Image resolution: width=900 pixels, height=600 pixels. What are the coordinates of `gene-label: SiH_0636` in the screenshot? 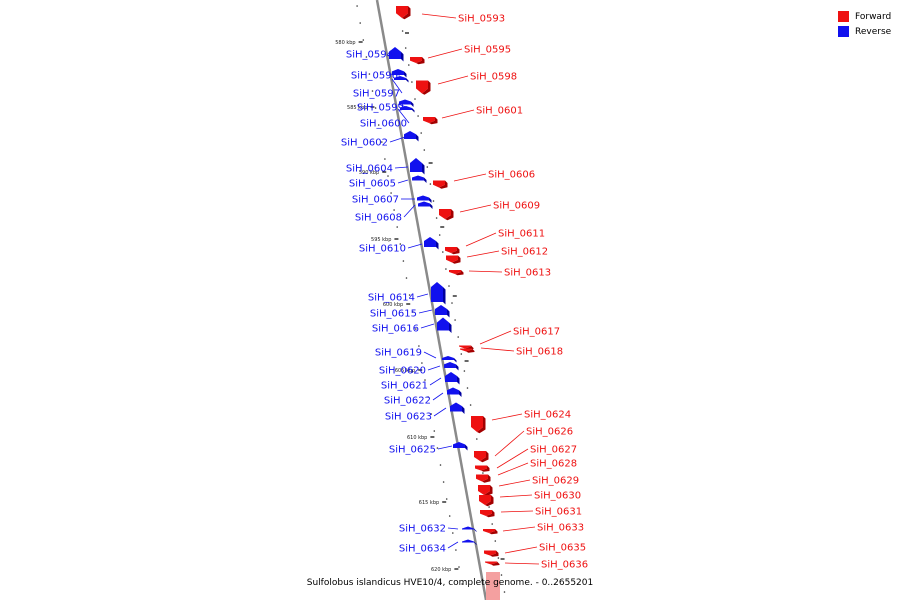 It's located at (564, 565).